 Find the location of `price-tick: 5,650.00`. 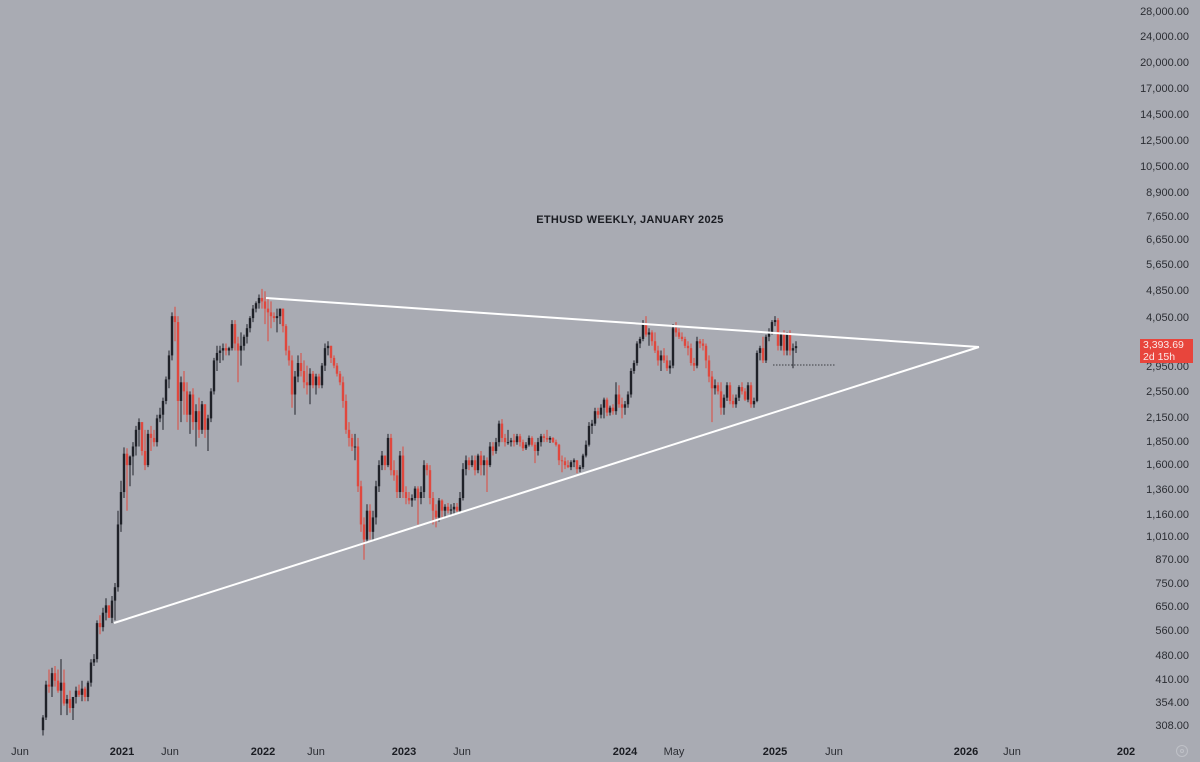

price-tick: 5,650.00 is located at coordinates (1167, 265).